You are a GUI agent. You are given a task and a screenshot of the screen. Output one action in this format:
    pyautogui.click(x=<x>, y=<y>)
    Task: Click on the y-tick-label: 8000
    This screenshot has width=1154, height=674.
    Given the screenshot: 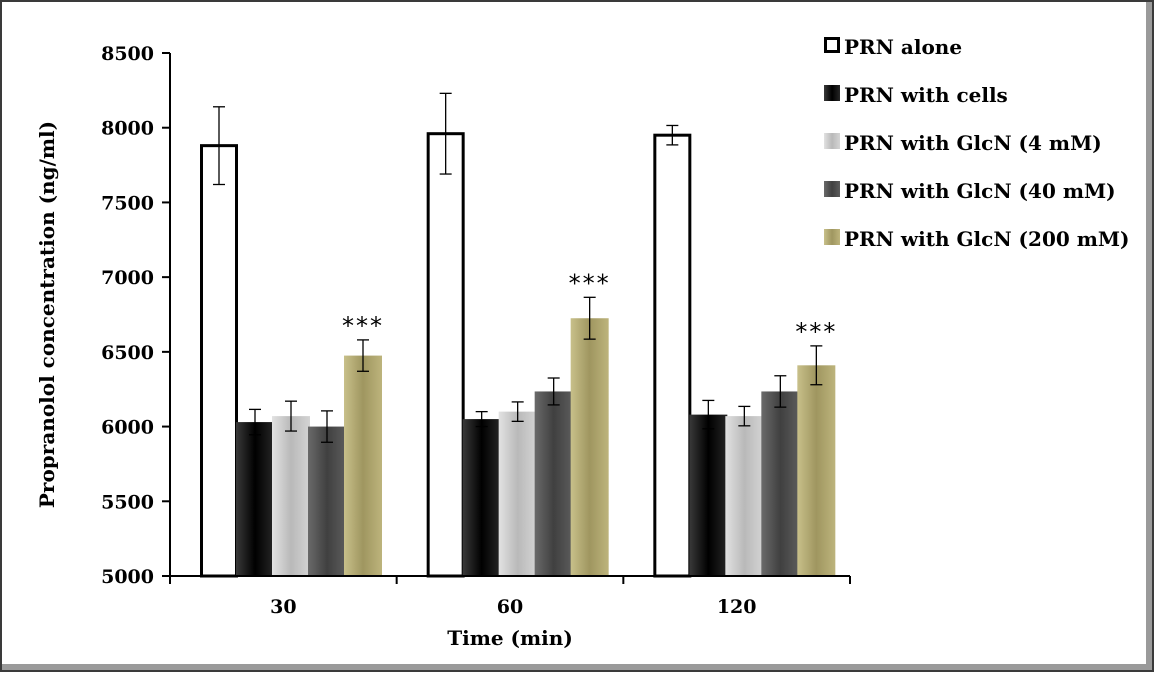 What is the action you would take?
    pyautogui.click(x=127, y=129)
    